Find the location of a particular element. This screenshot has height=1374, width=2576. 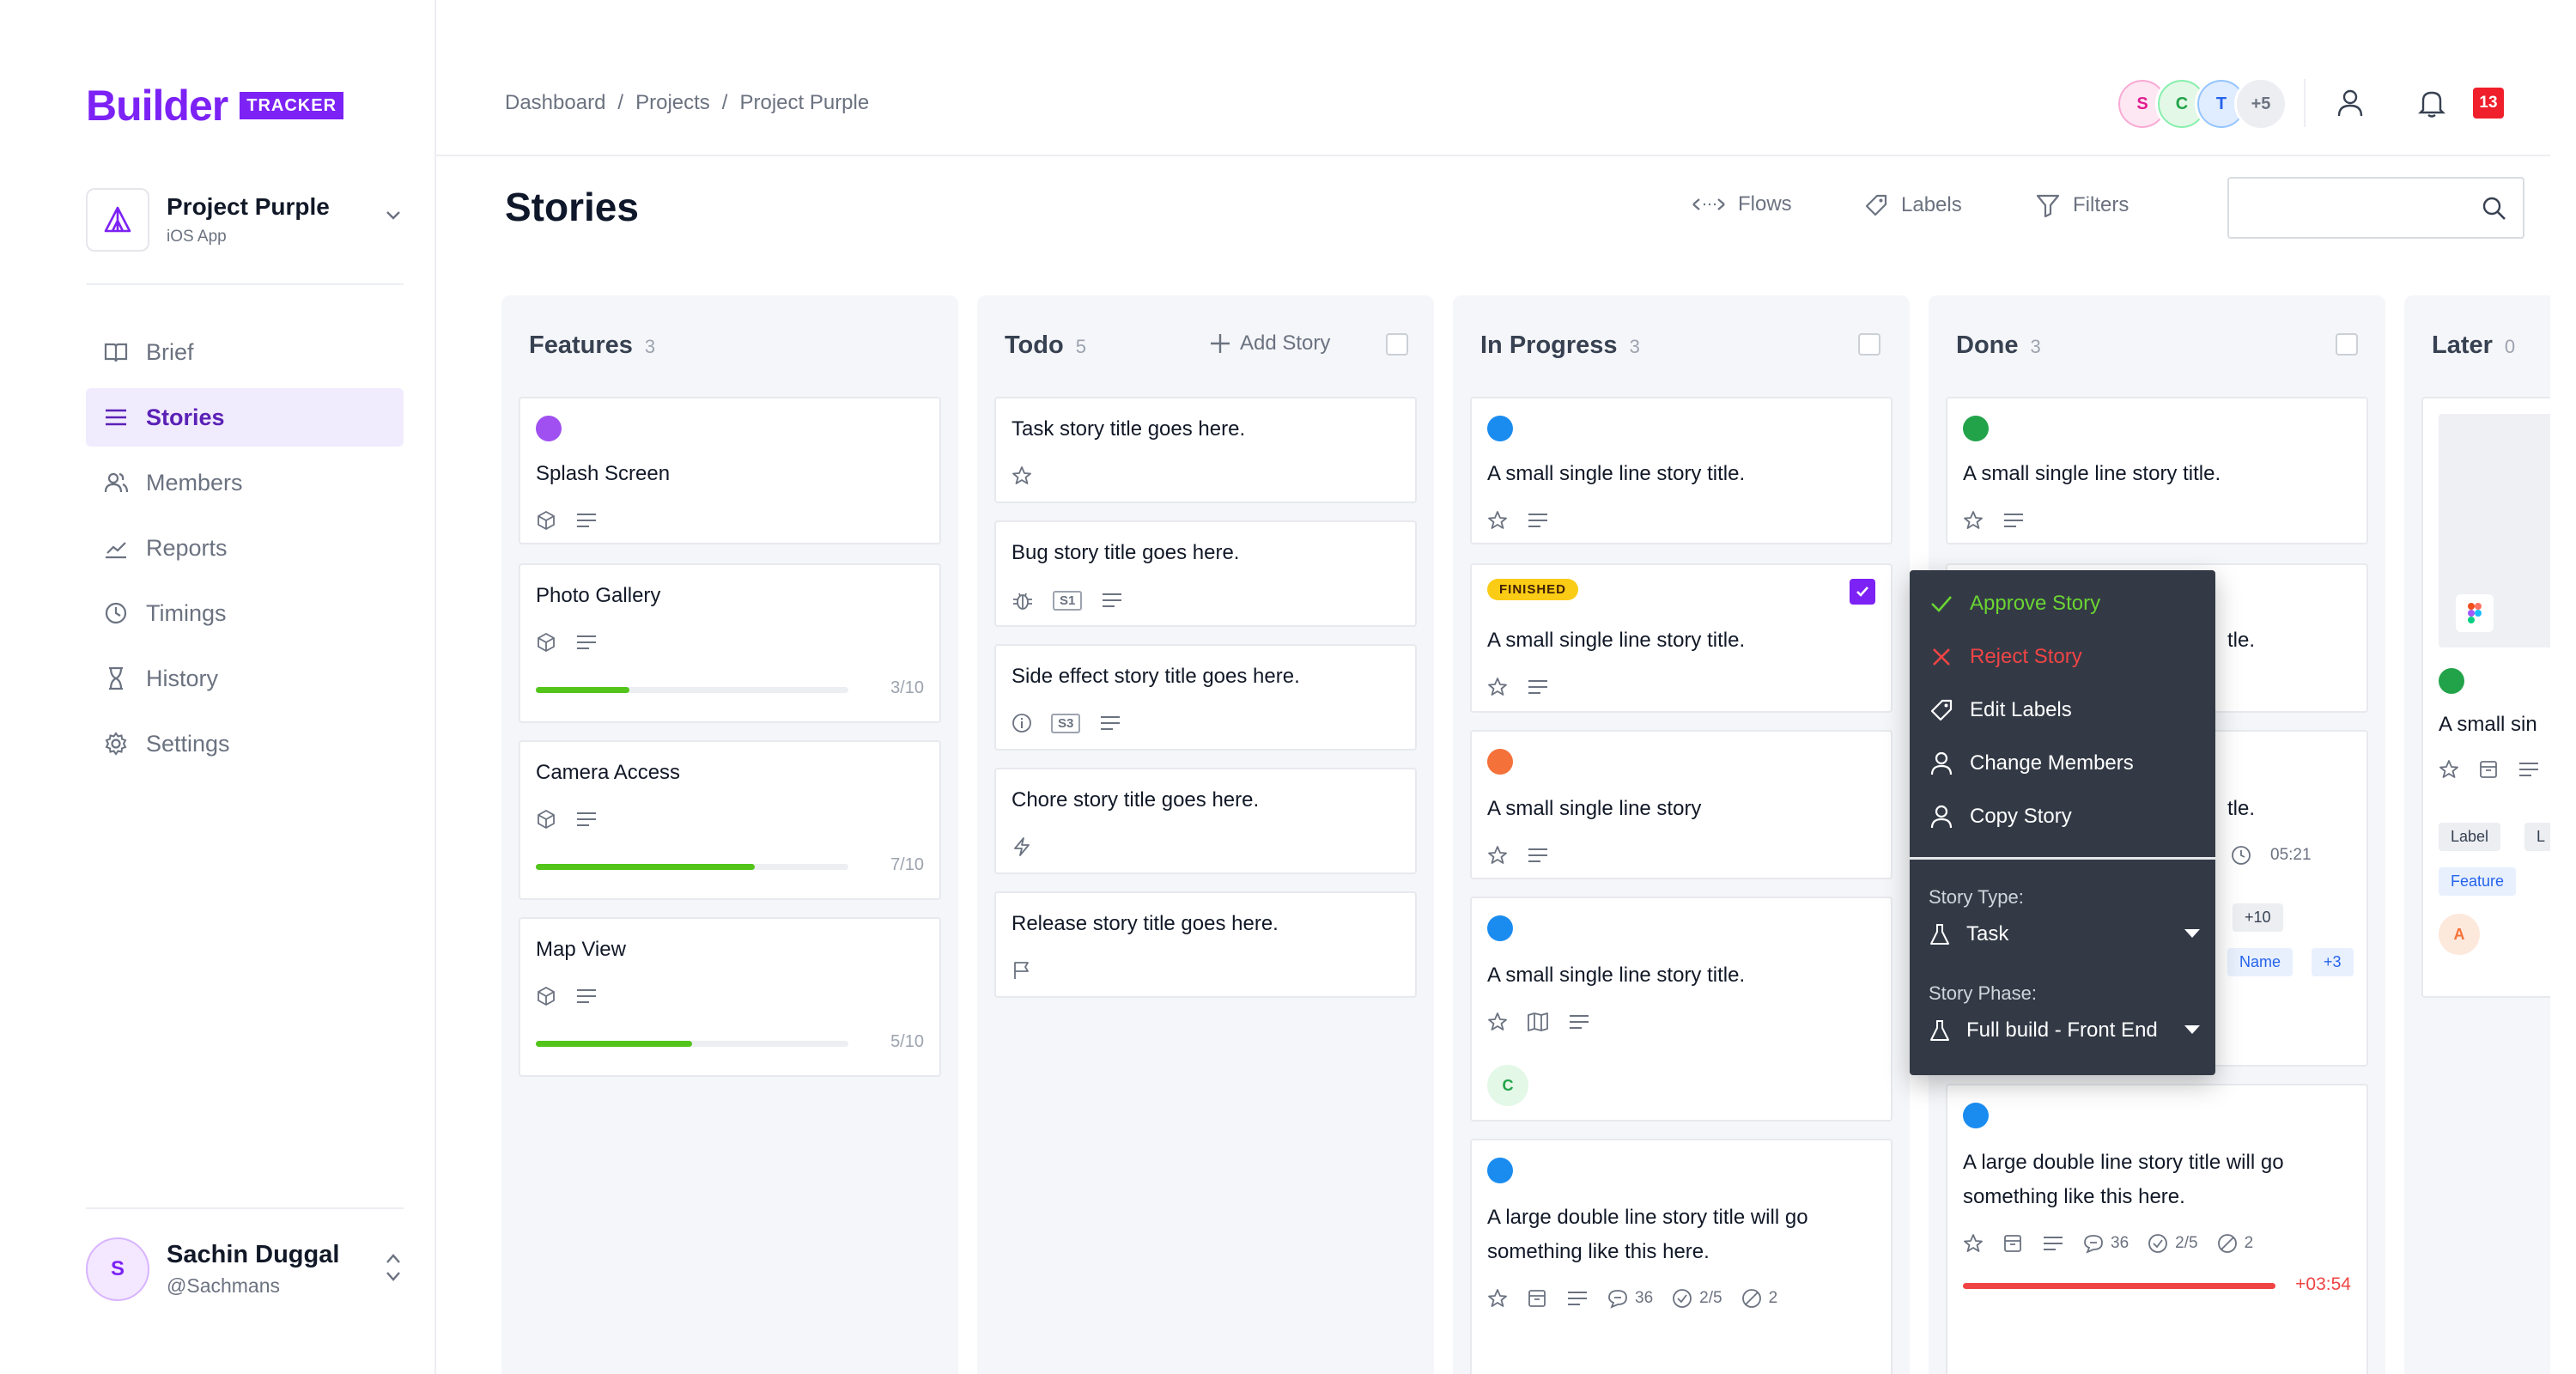

avatar: T is located at coordinates (2222, 104).